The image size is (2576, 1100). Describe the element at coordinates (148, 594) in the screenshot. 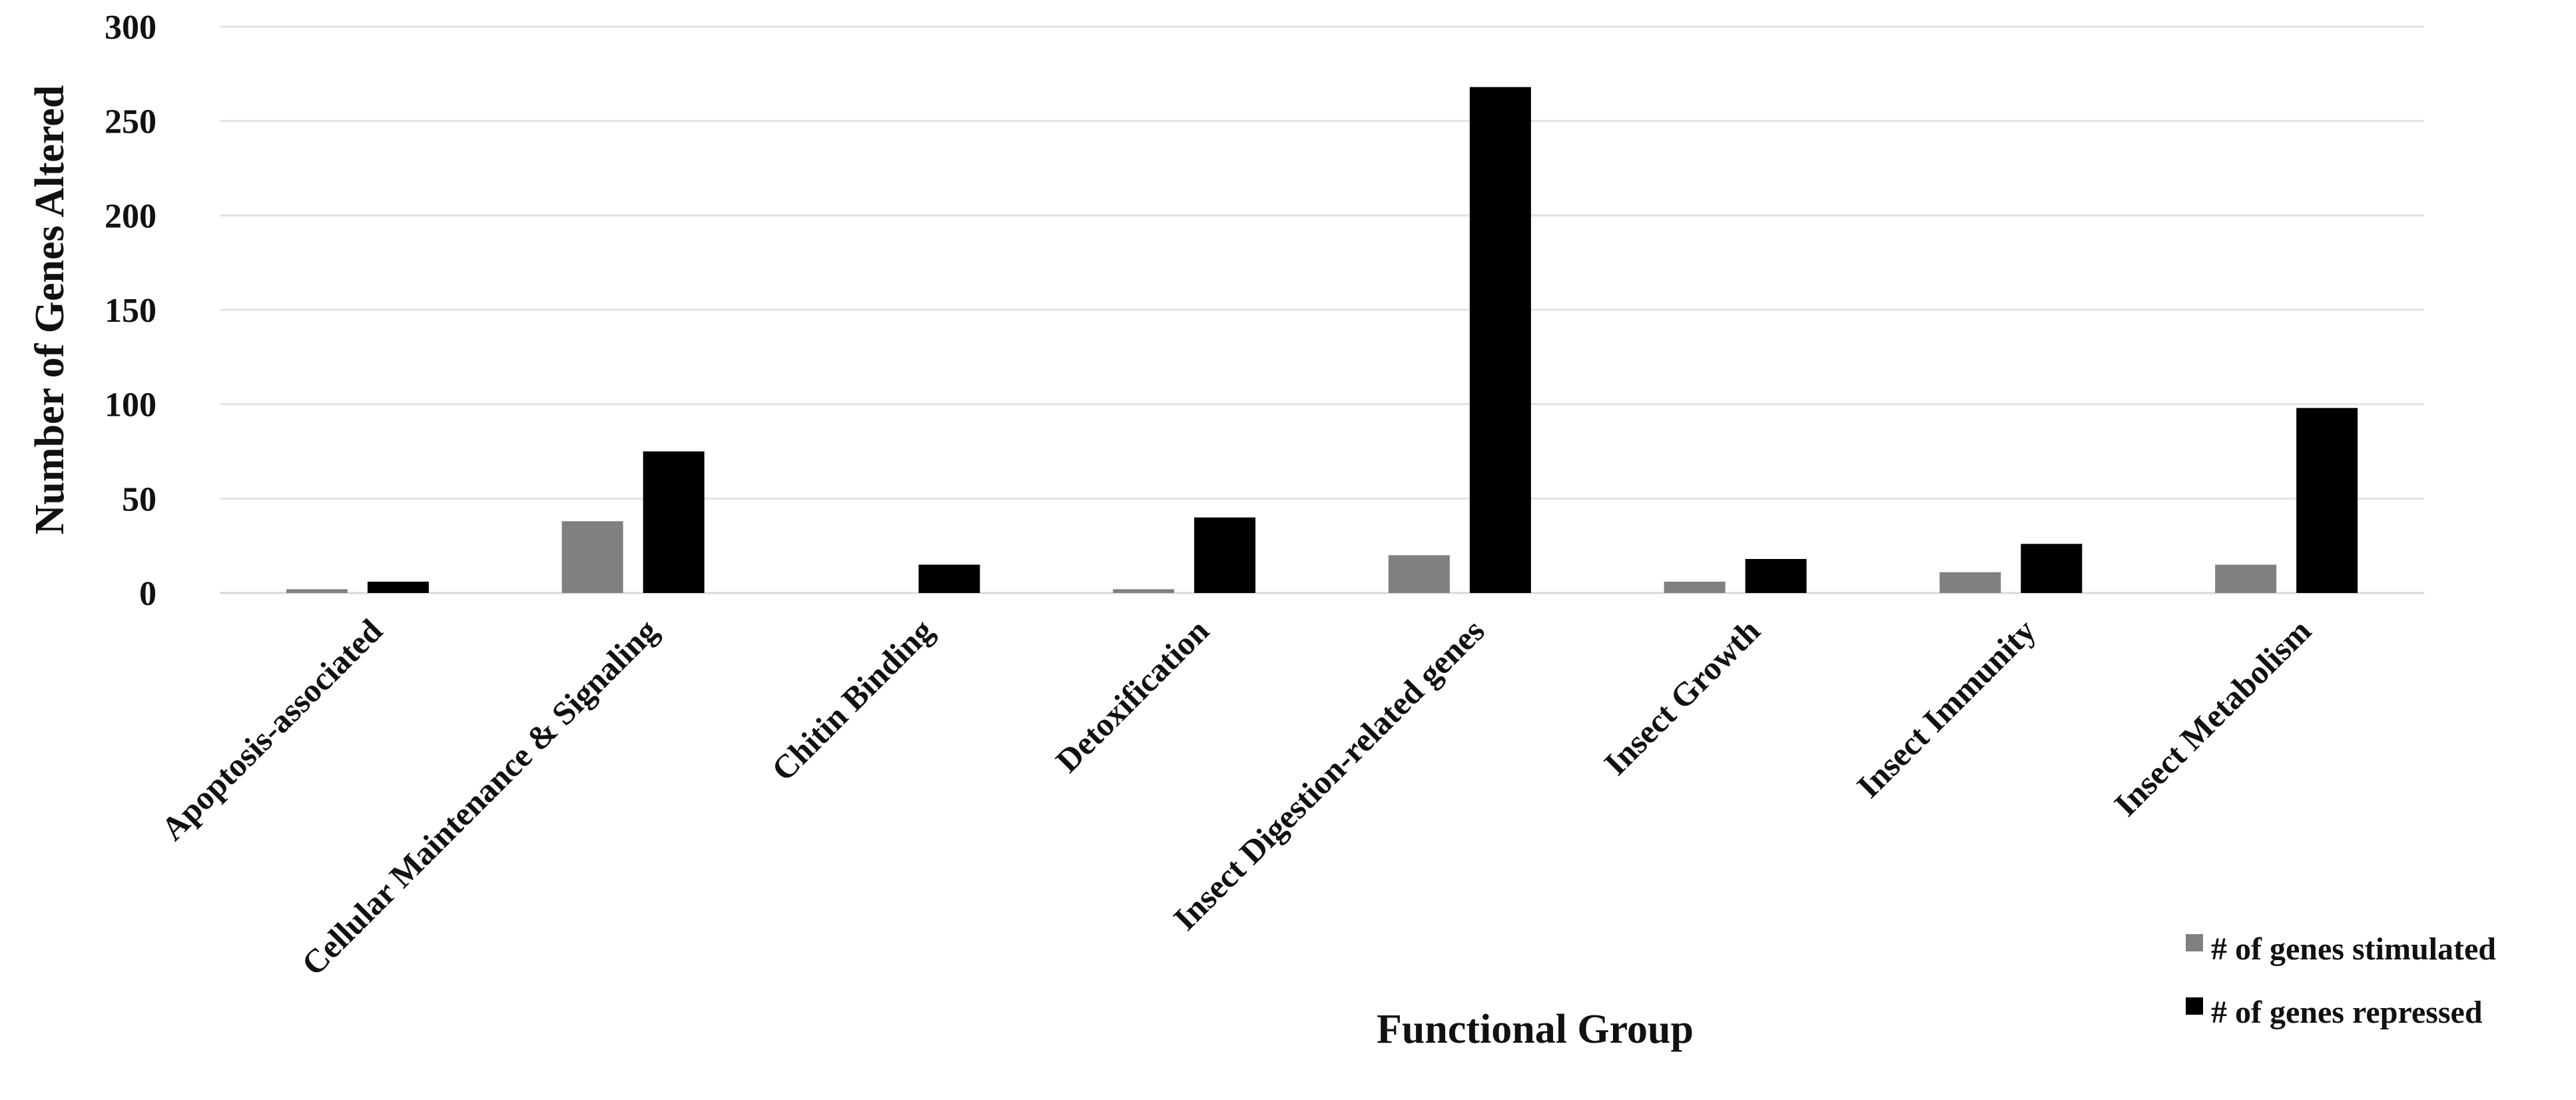

I see `y-tick-label: 0` at that location.